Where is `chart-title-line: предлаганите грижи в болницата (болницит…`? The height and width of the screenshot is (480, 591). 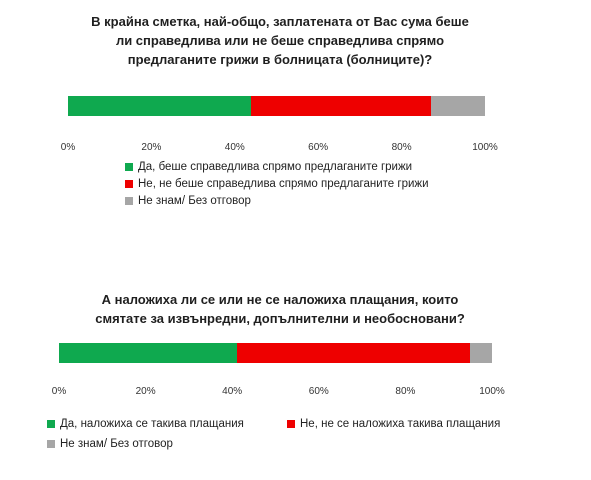
chart-title-line: предлаганите грижи в болницата (болницит… is located at coordinates (280, 59).